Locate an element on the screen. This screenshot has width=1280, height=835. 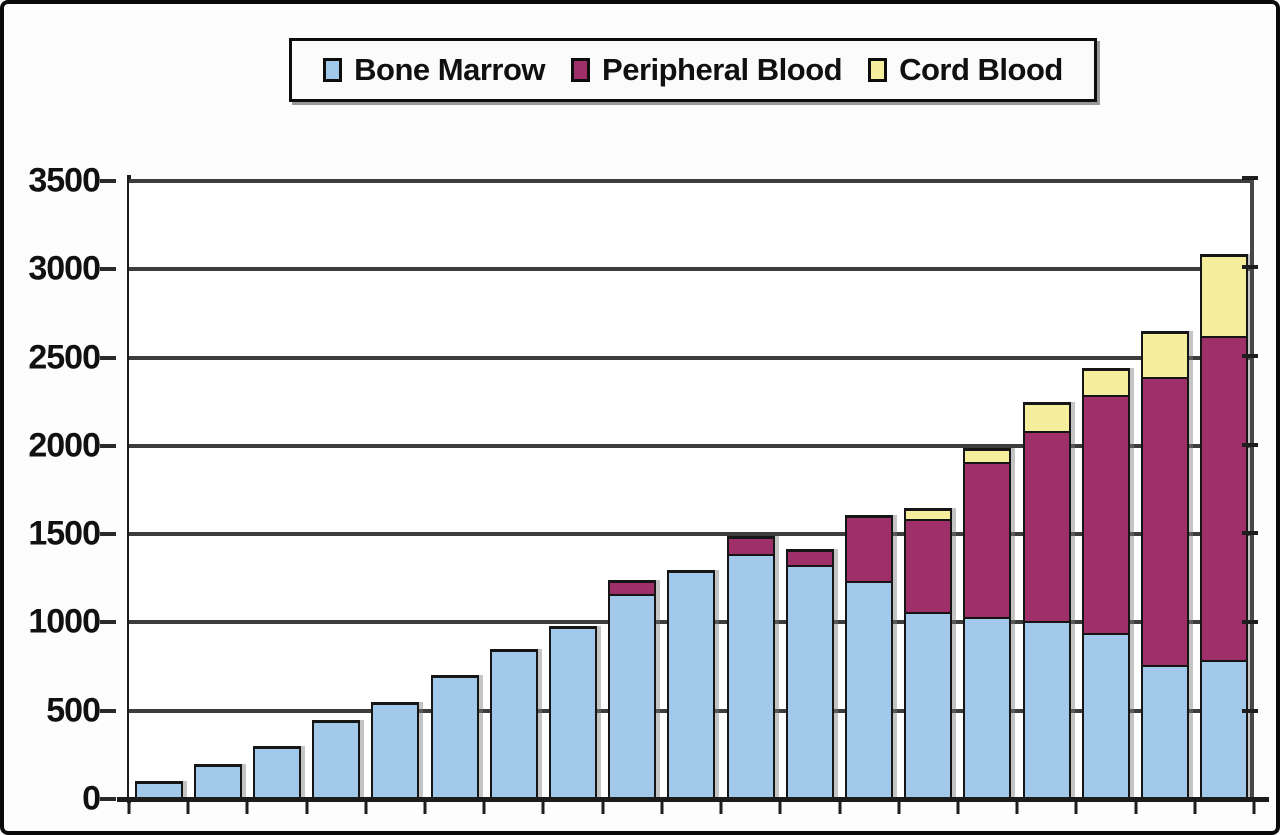
y-axis-labels: 0 500 1000 1500 2000 2500 3000 3500 is located at coordinates (65, 490).